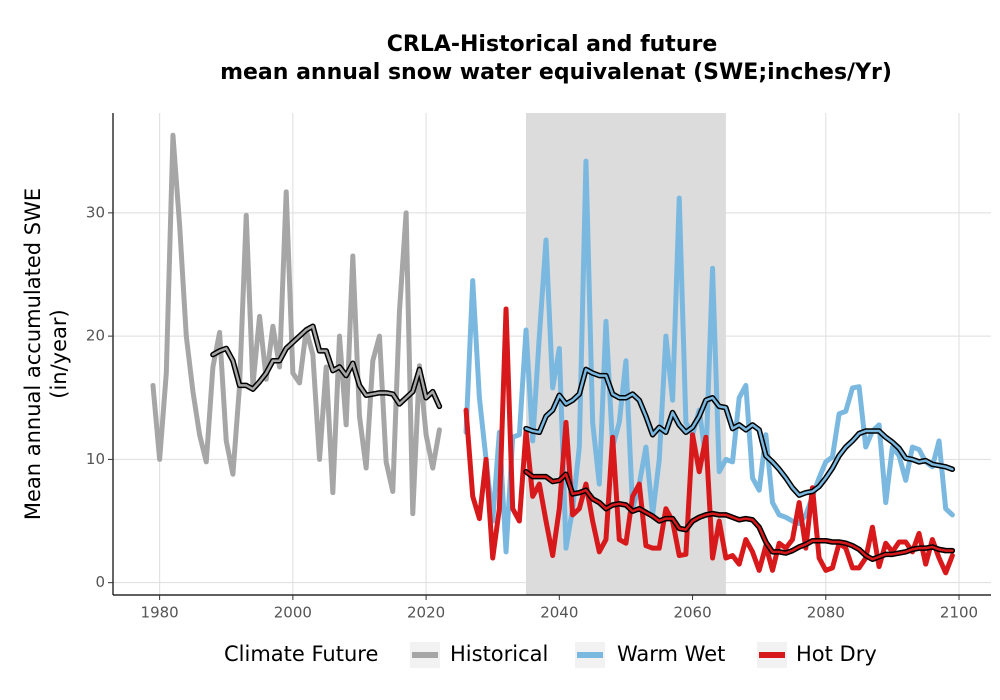 This screenshot has height=700, width=1000. Describe the element at coordinates (59, 353) in the screenshot. I see `y-axis-label: (in/year)` at that location.